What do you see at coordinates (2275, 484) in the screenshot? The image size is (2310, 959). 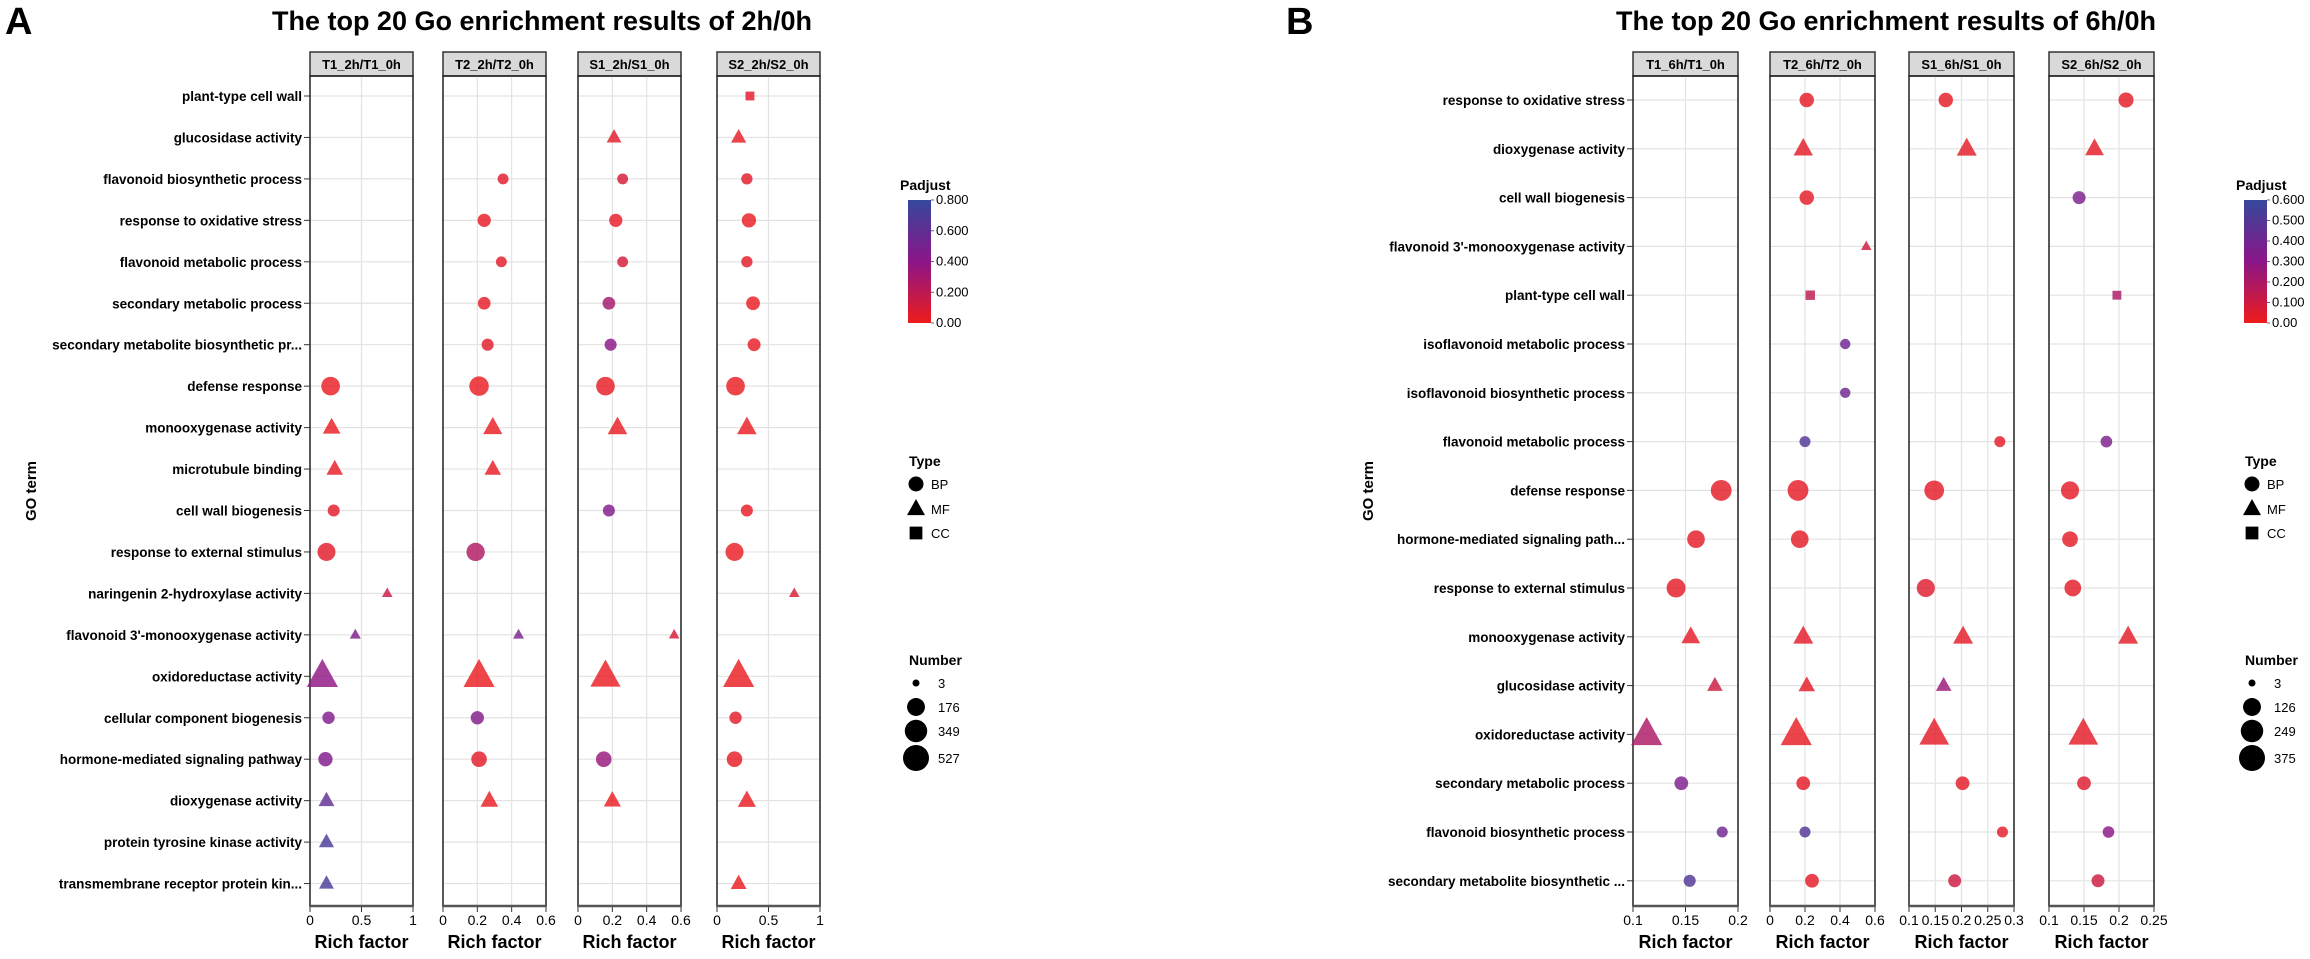 I see `type-legend-label: BP` at bounding box center [2275, 484].